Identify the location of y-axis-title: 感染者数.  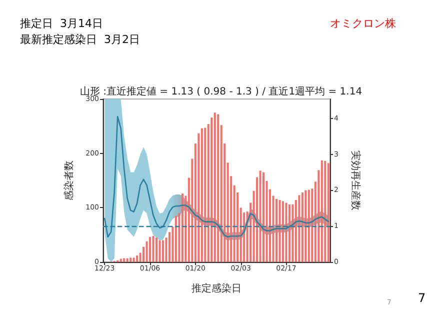
(69, 180).